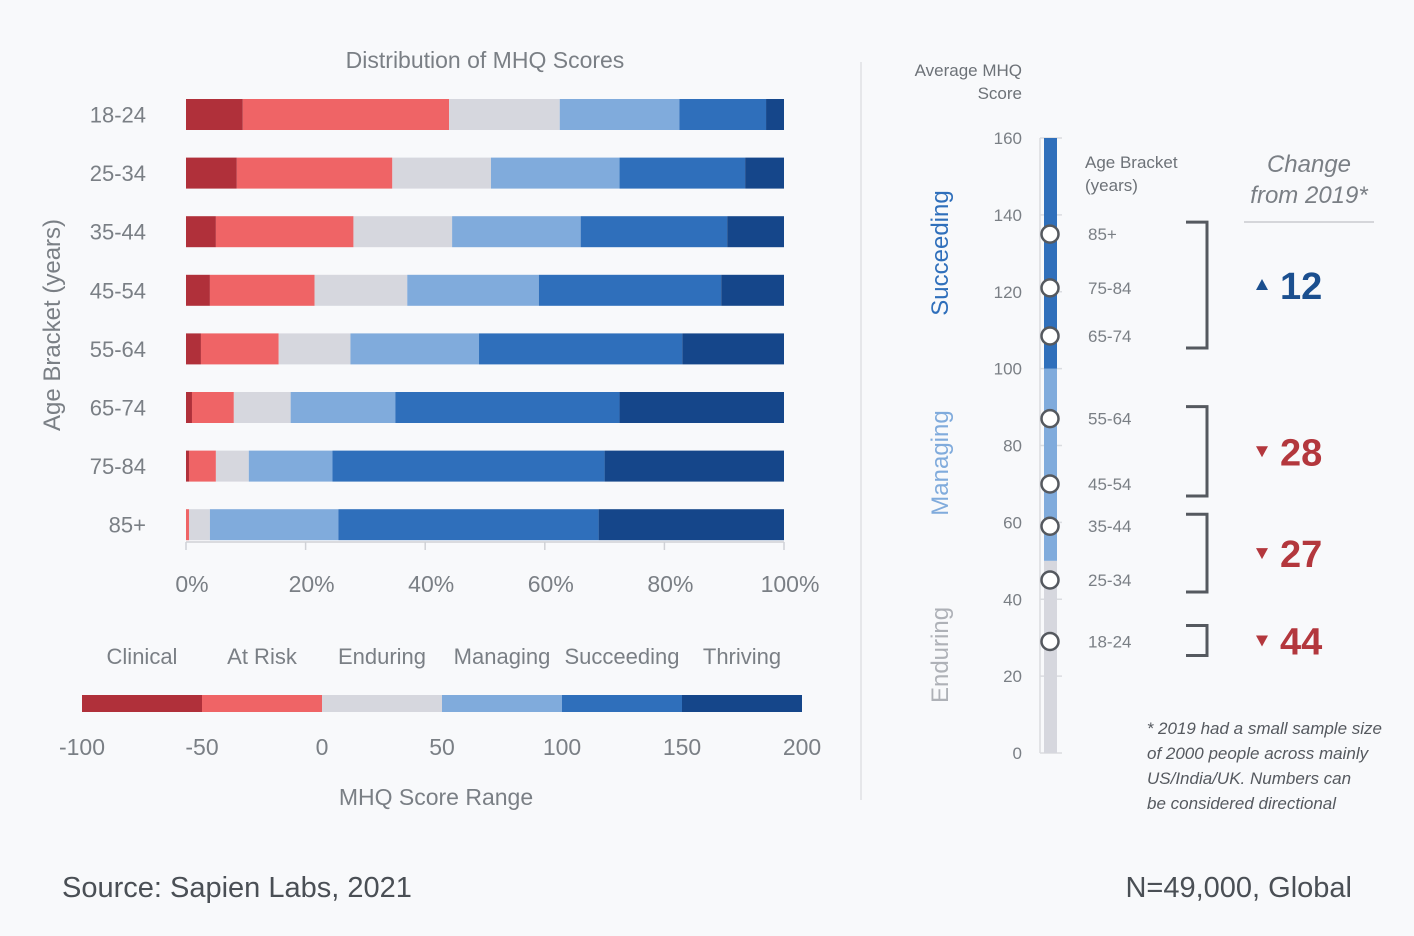 The height and width of the screenshot is (936, 1414). What do you see at coordinates (1264, 728) in the screenshot?
I see `footnote-line: * 2019 had a small sample size` at bounding box center [1264, 728].